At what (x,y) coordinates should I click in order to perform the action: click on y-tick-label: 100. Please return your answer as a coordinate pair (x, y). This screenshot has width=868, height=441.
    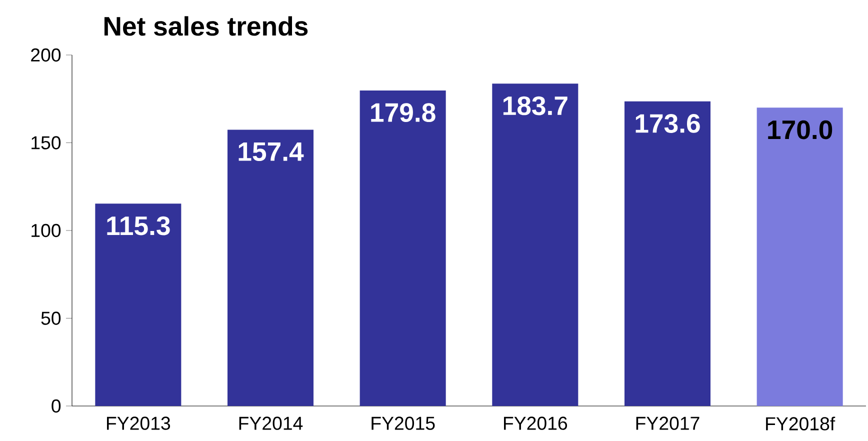
    Looking at the image, I should click on (46, 231).